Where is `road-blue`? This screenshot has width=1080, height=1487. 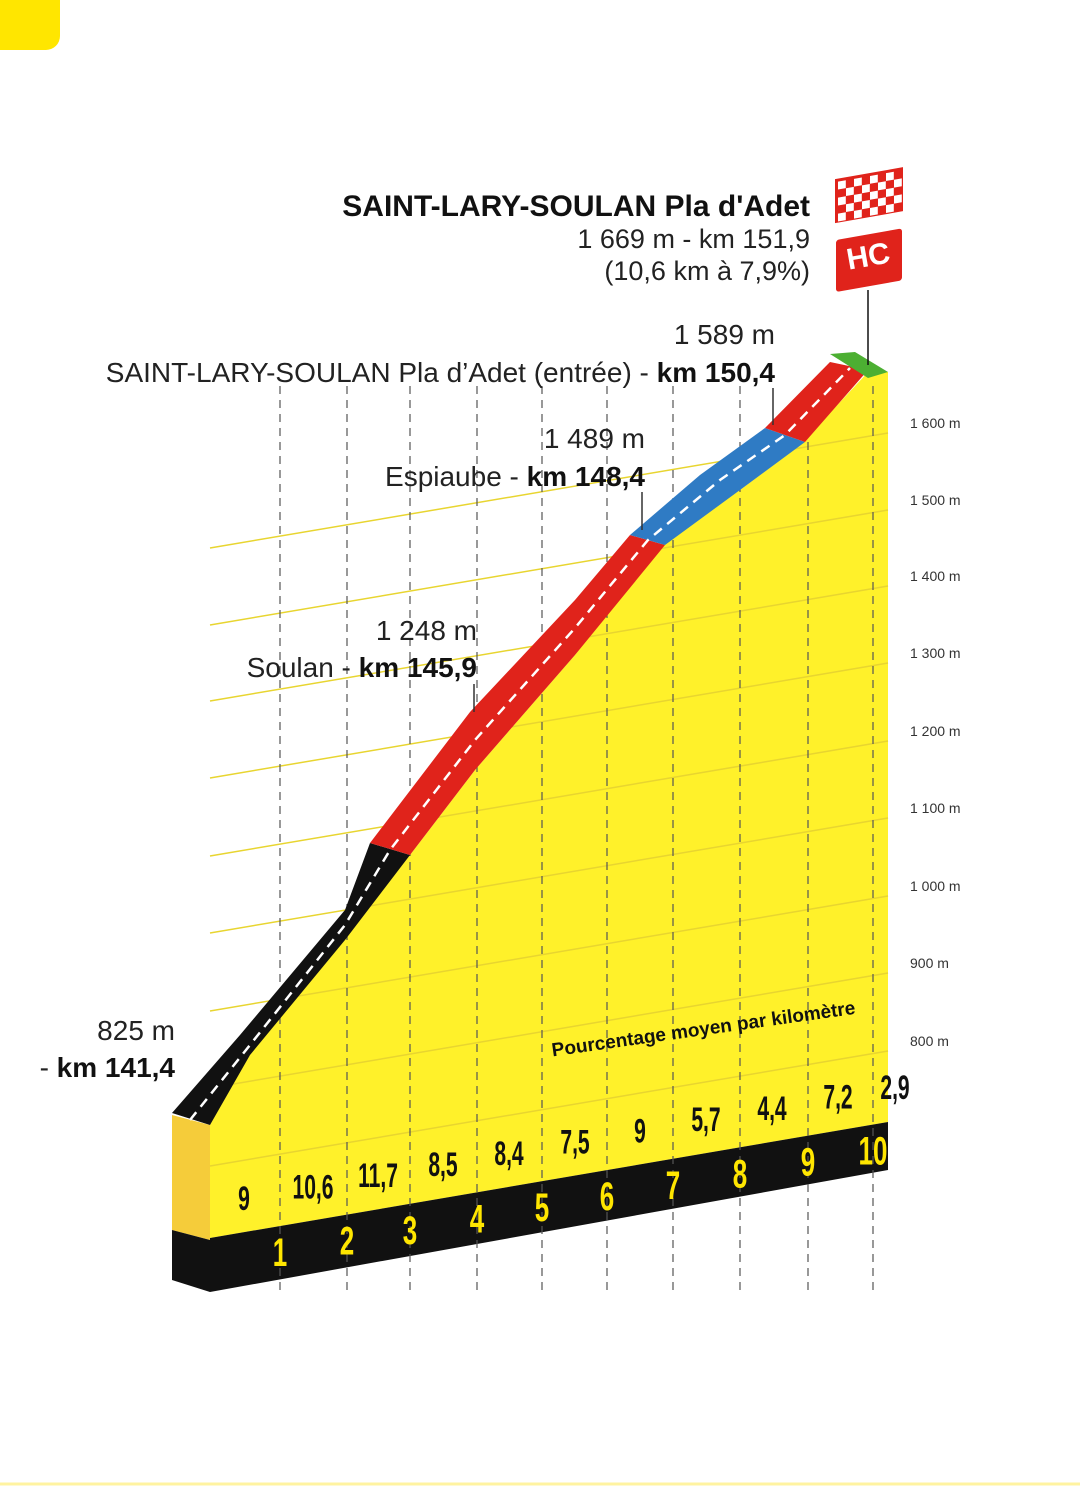
road-blue is located at coordinates (717, 486).